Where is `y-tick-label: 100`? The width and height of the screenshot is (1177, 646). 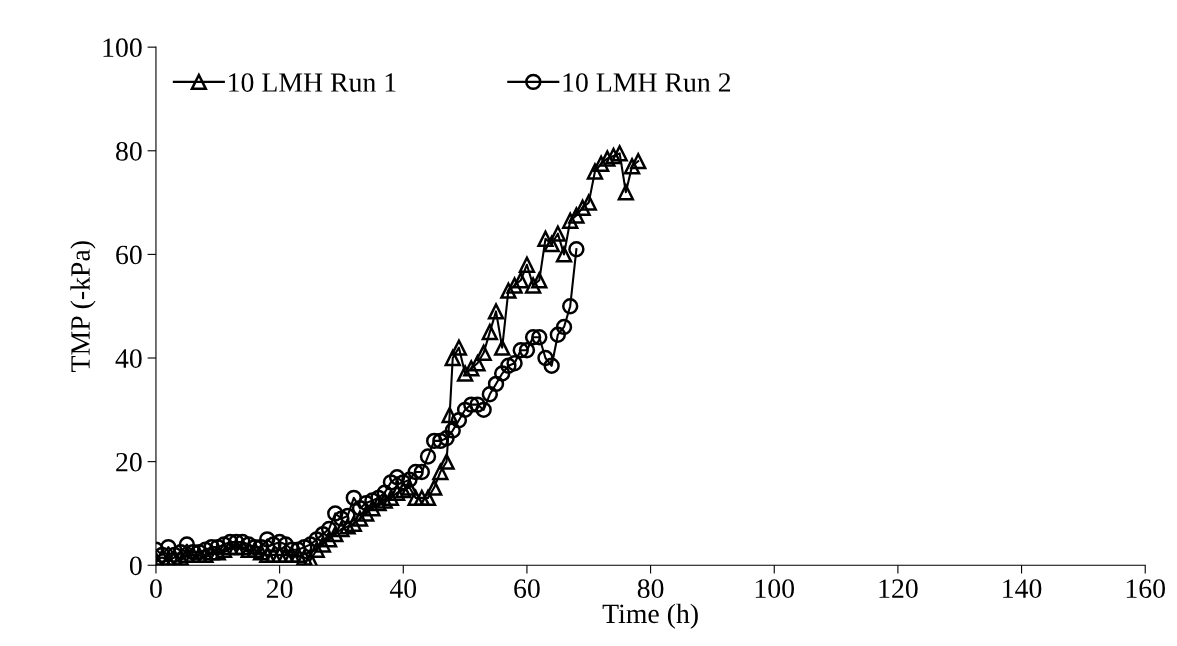 y-tick-label: 100 is located at coordinates (122, 48).